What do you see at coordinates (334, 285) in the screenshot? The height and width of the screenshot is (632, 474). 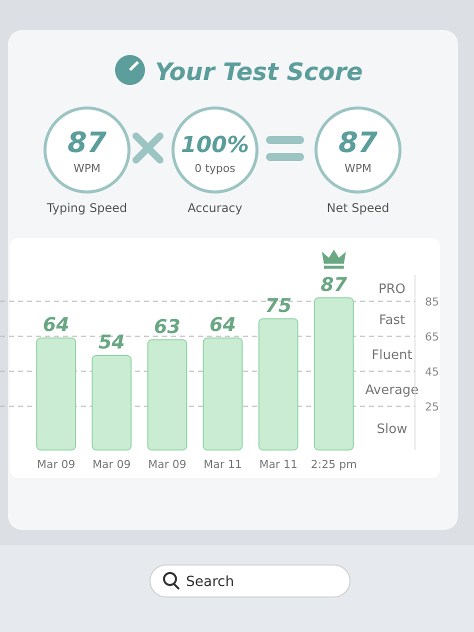 I see `data-label: 87` at bounding box center [334, 285].